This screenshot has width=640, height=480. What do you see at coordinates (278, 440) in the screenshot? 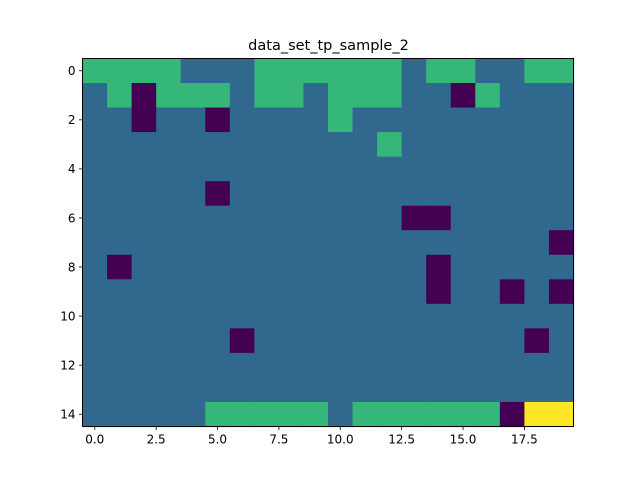
I see `x-tick-label: 7.5` at bounding box center [278, 440].